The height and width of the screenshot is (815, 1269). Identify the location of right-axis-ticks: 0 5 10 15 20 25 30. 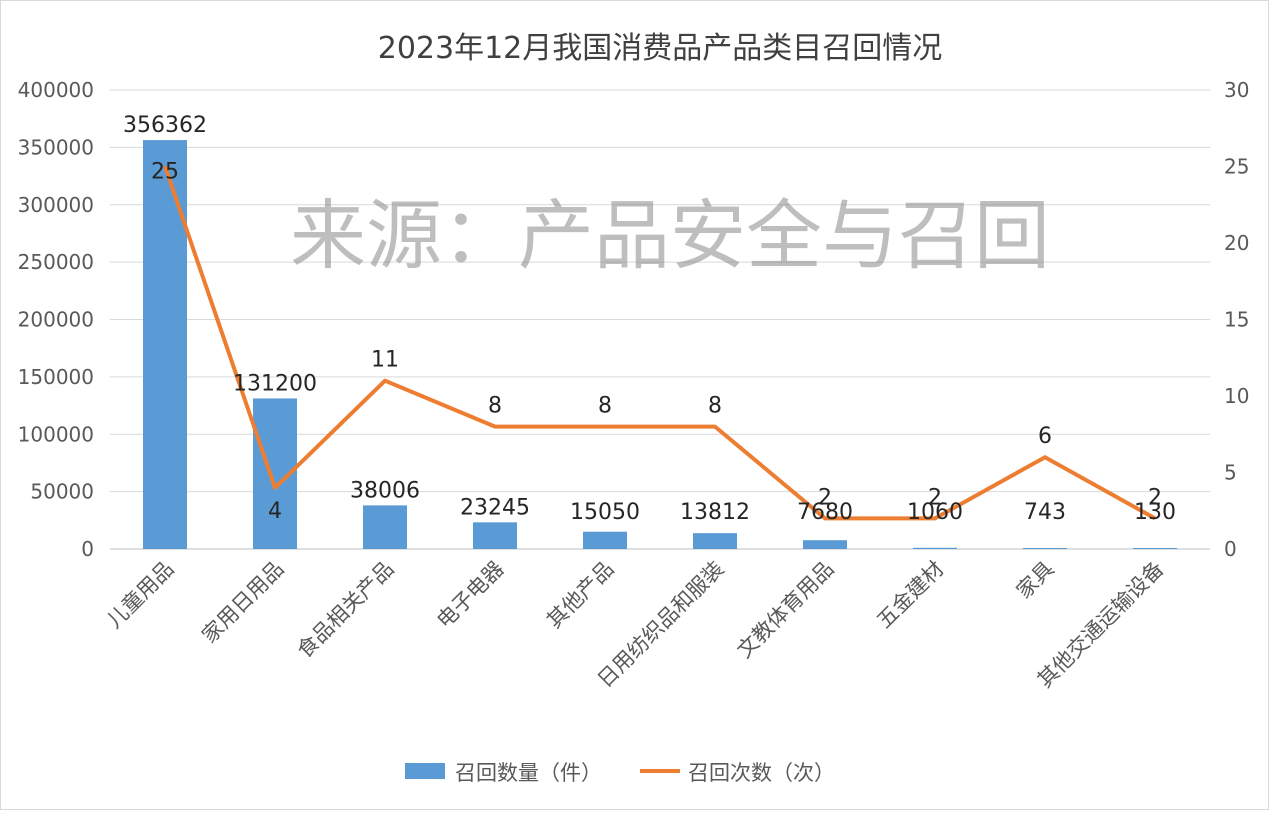
(1236, 319).